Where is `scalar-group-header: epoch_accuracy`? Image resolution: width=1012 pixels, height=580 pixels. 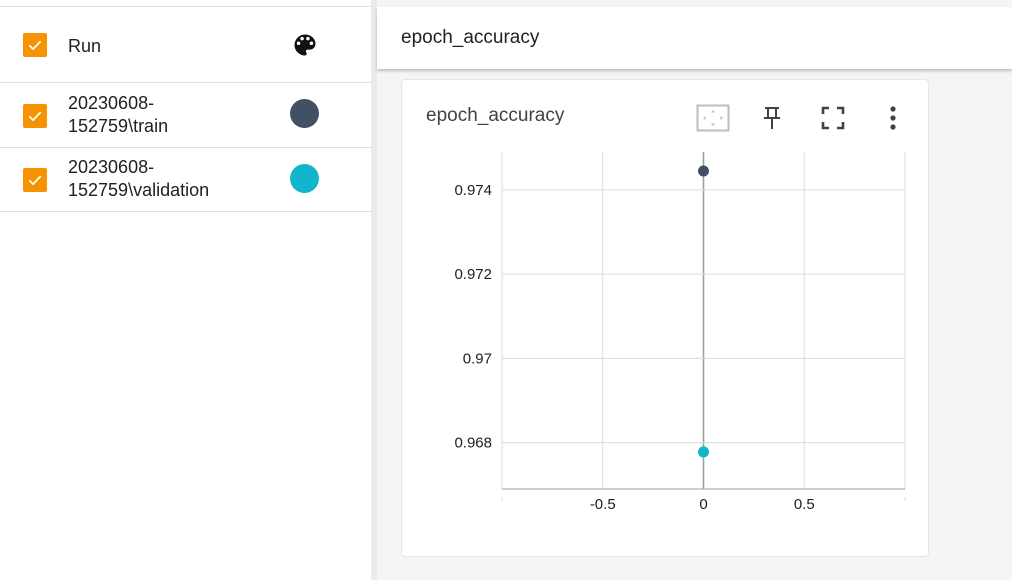
scalar-group-header: epoch_accuracy is located at coordinates (694, 38).